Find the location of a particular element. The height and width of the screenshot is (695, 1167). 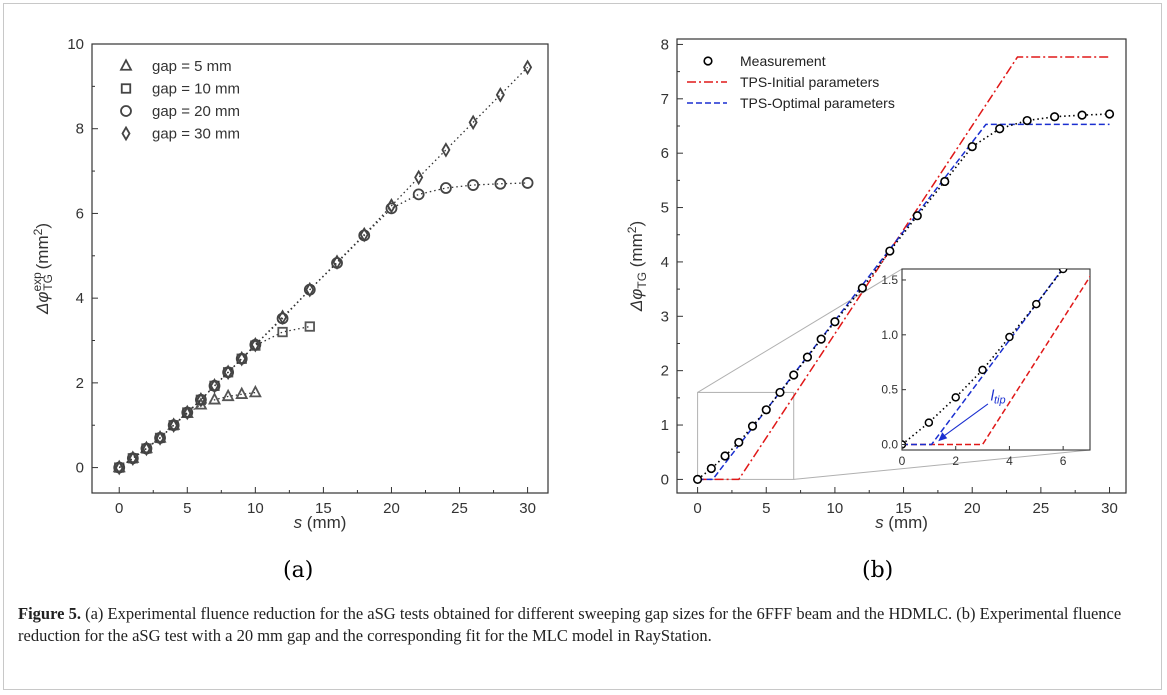

series-line is located at coordinates (323, 325).